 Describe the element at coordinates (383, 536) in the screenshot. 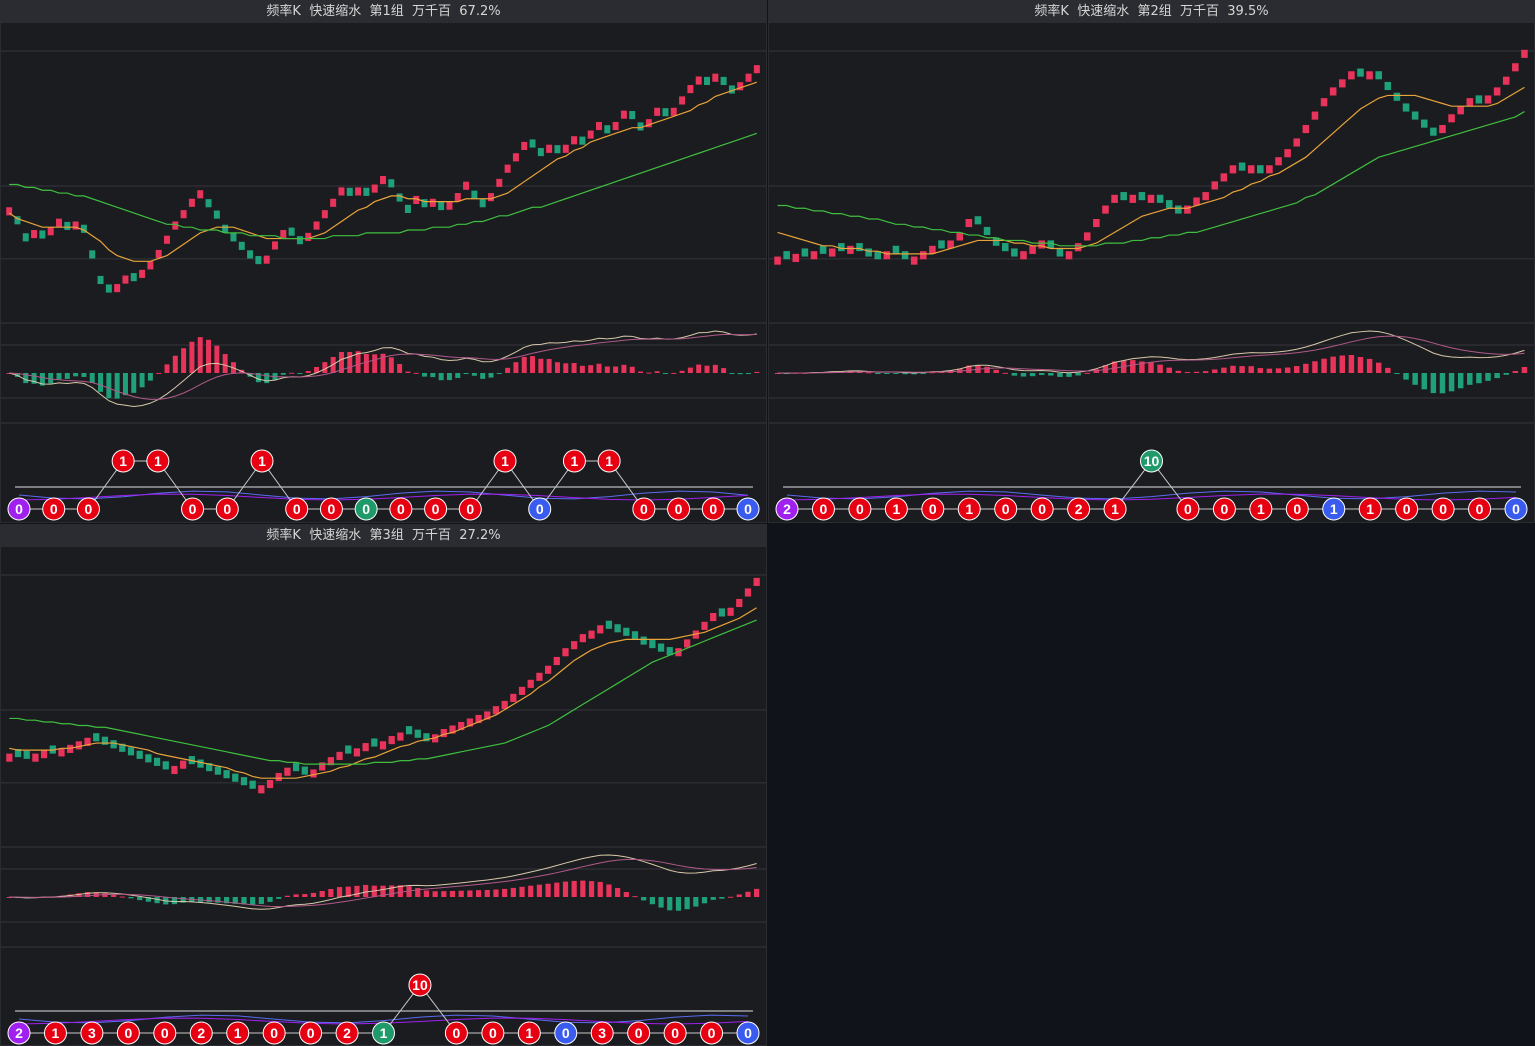

I see `panel-title: 频率K 快速缩水 第3组 万千百 27.2%` at that location.